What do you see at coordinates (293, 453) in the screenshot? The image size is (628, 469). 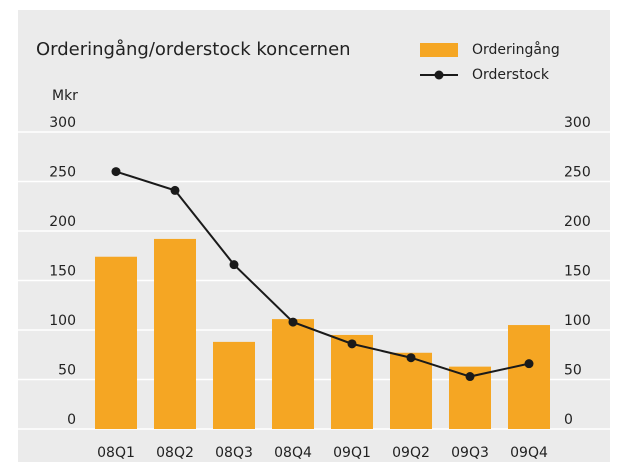 I see `x-tick-label: 08Q4` at bounding box center [293, 453].